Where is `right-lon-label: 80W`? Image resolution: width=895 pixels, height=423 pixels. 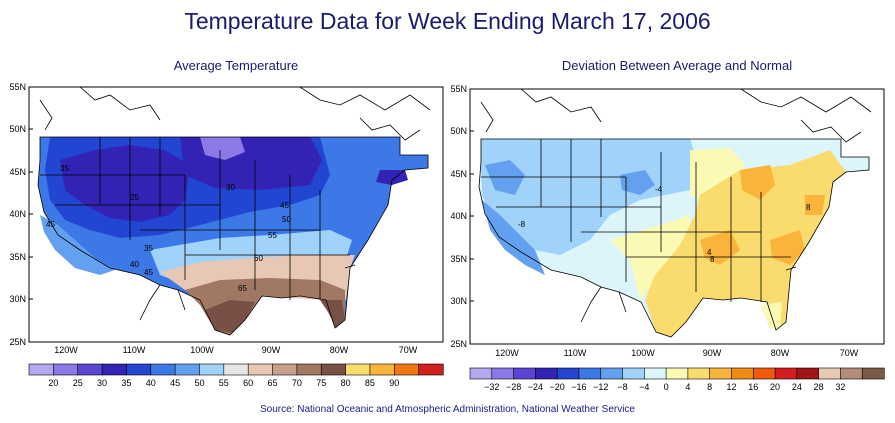
right-lon-label: 80W is located at coordinates (780, 353).